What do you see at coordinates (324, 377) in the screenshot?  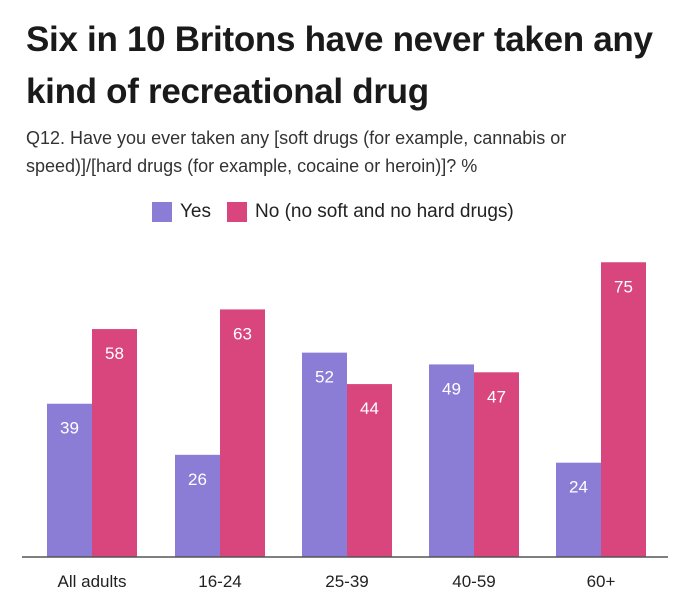 I see `data-label-yes-2: 52` at bounding box center [324, 377].